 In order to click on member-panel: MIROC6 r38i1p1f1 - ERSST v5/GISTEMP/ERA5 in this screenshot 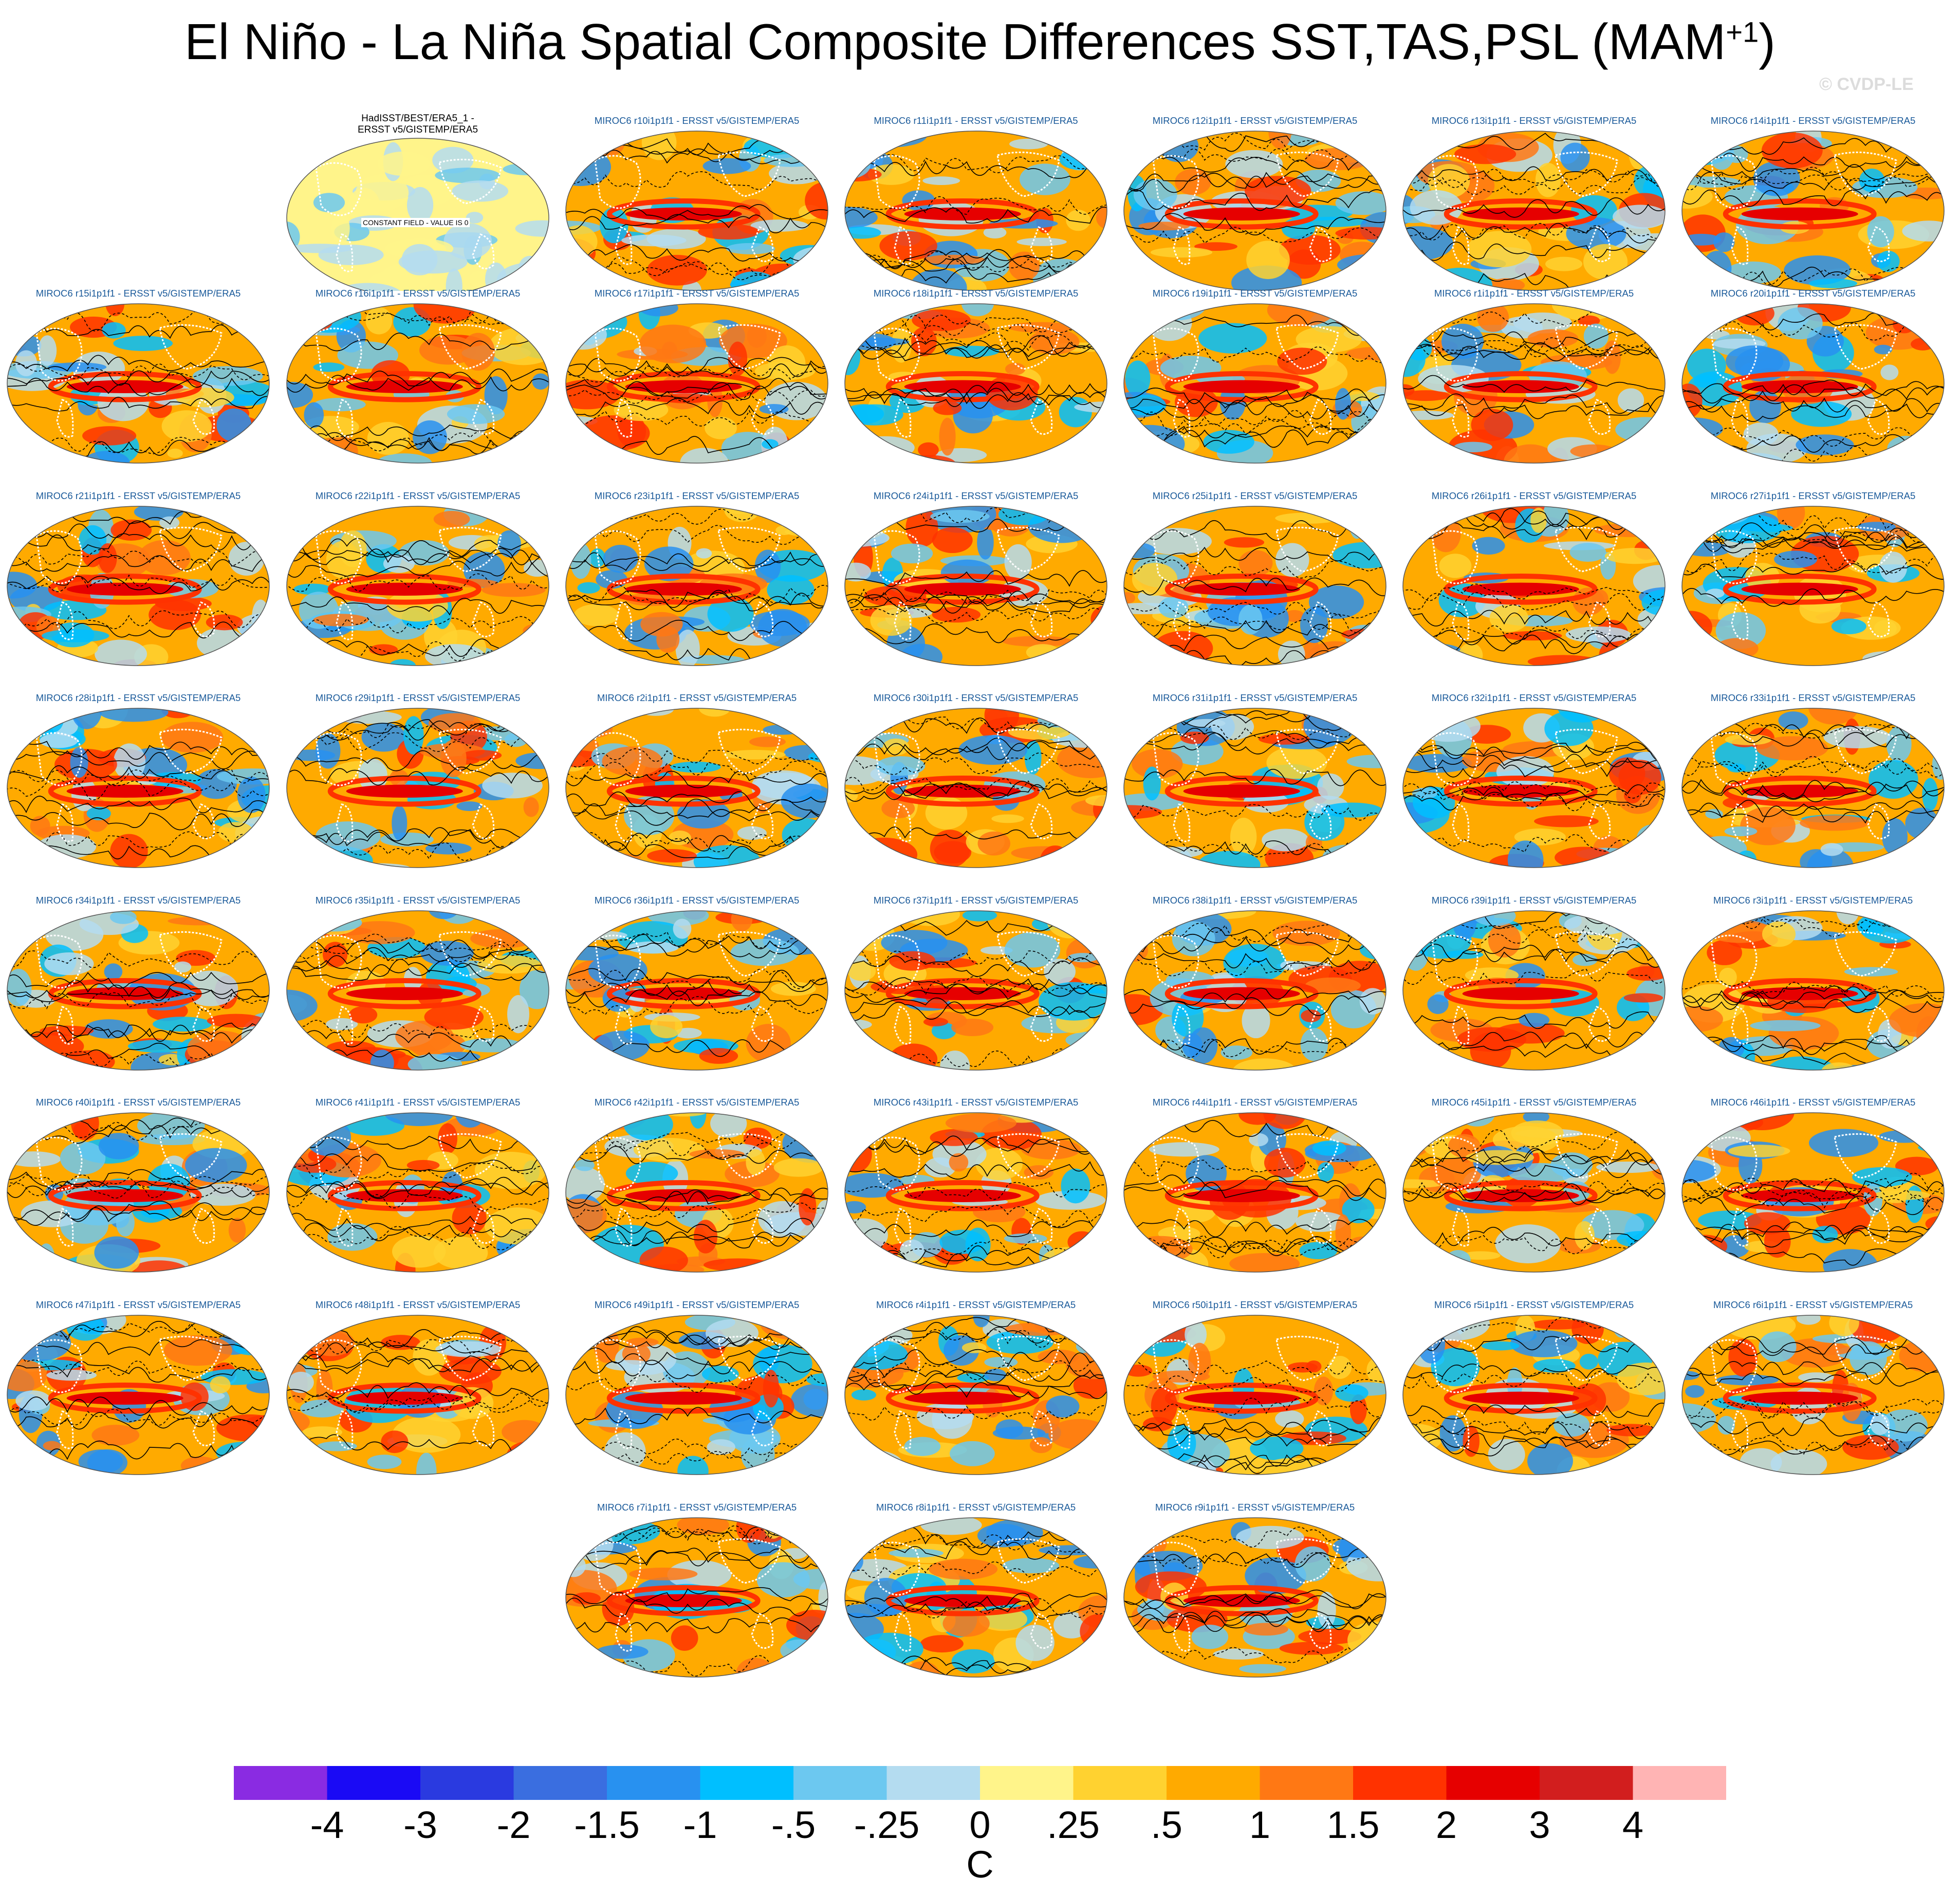, I will do `click(1255, 987)`.